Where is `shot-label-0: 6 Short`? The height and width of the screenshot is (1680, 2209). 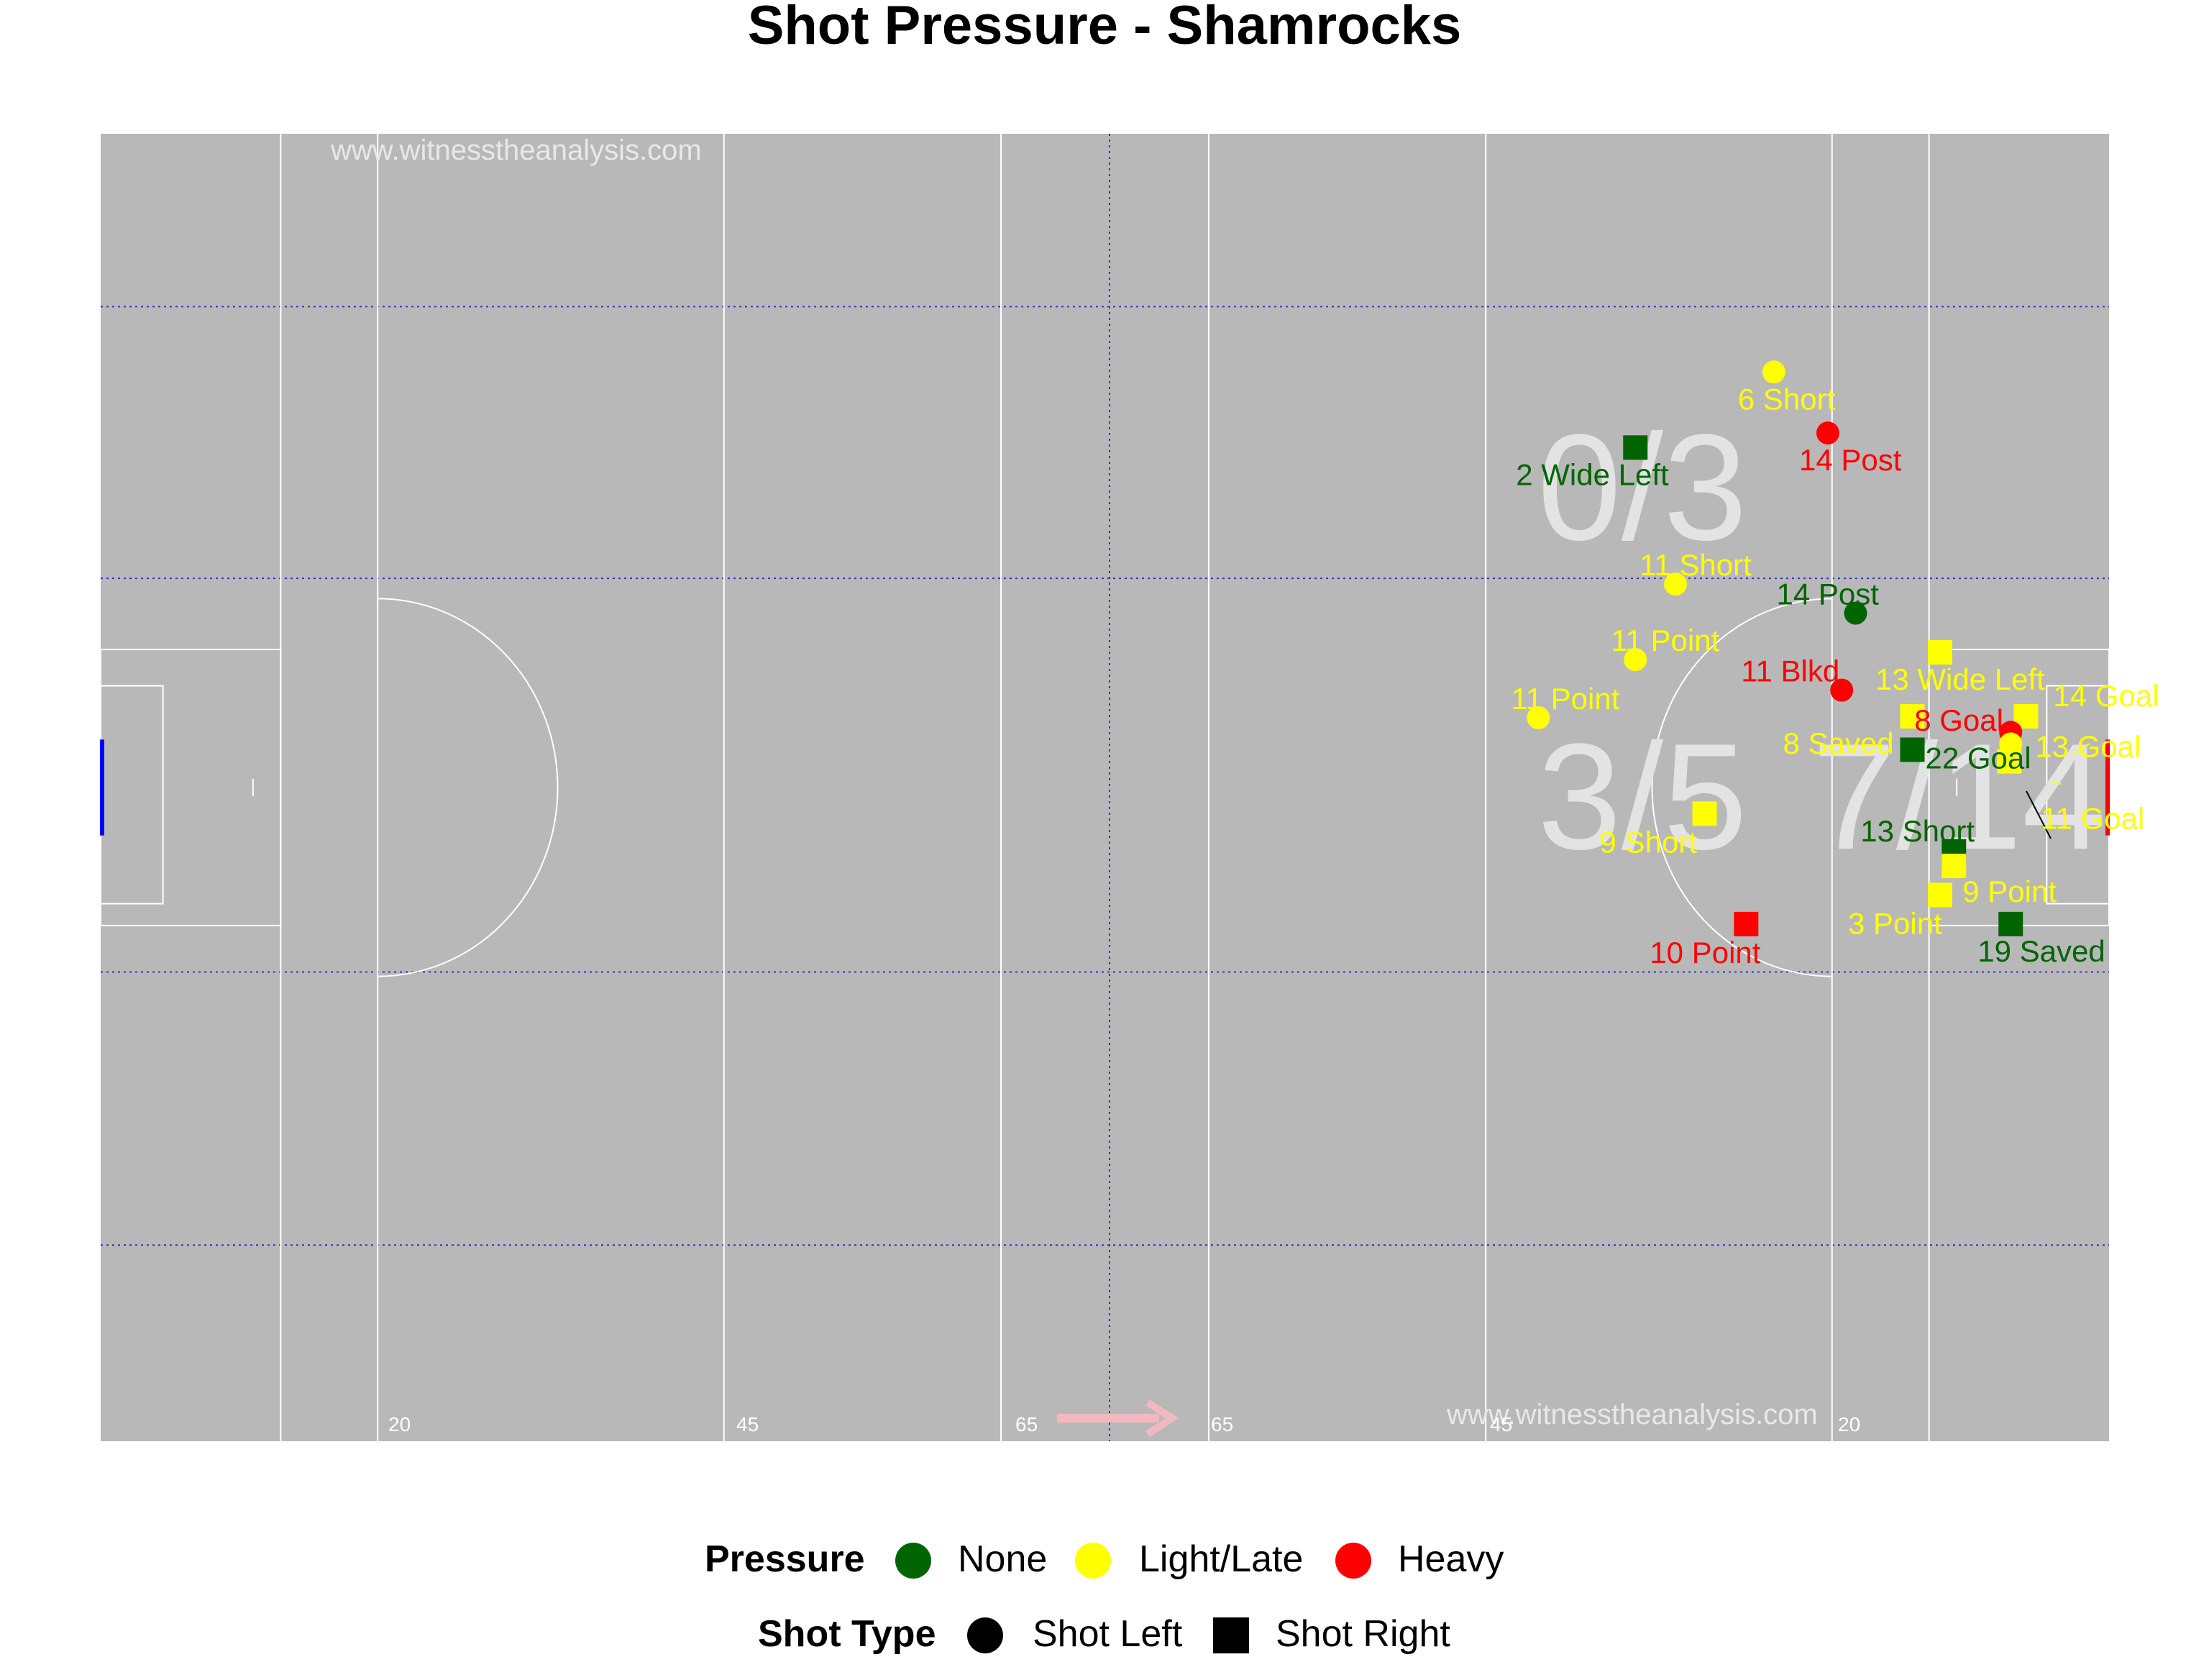 shot-label-0: 6 Short is located at coordinates (1787, 399).